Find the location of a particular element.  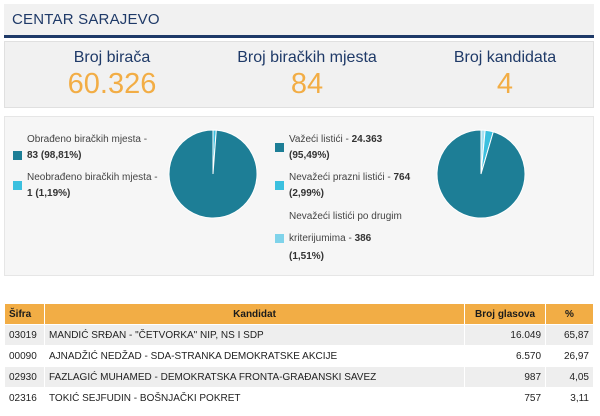

legend-blank-label: Nevažeći prazni listići - is located at coordinates (340, 177).